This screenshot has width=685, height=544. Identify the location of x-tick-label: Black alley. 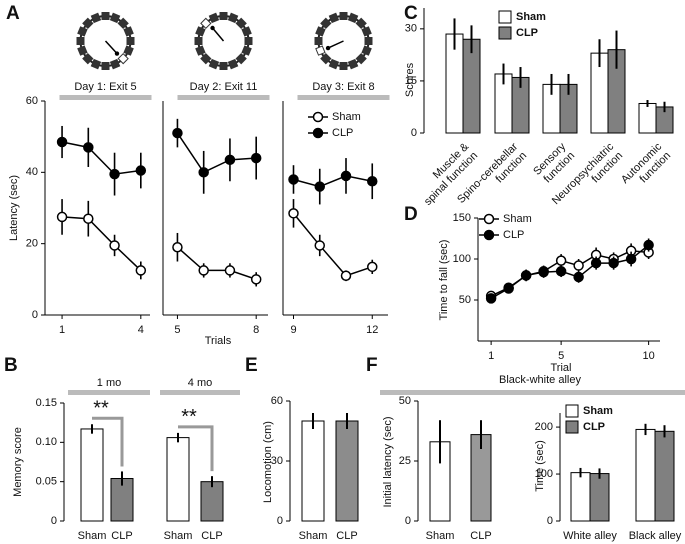
(655, 536).